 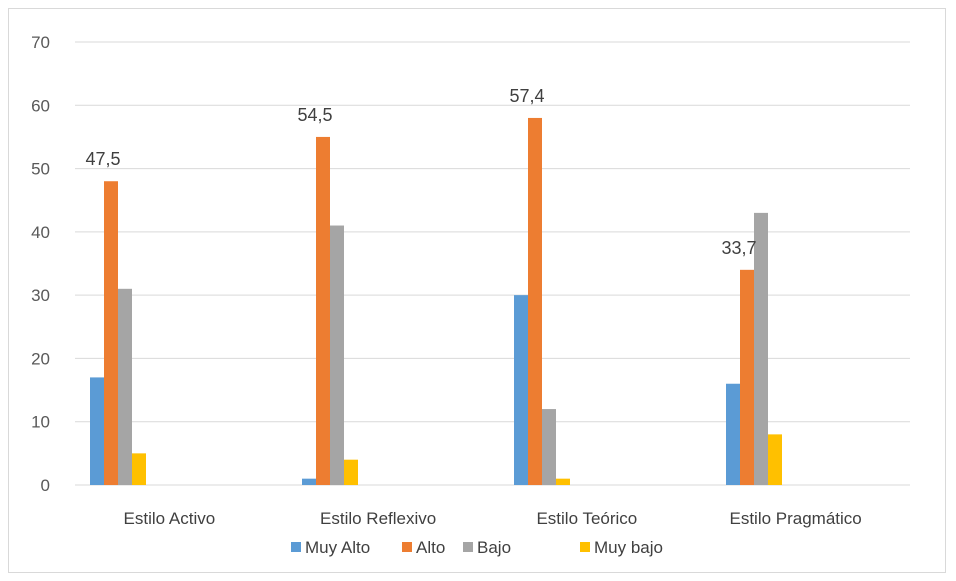 I want to click on data-label: 33,7, so click(x=738, y=248).